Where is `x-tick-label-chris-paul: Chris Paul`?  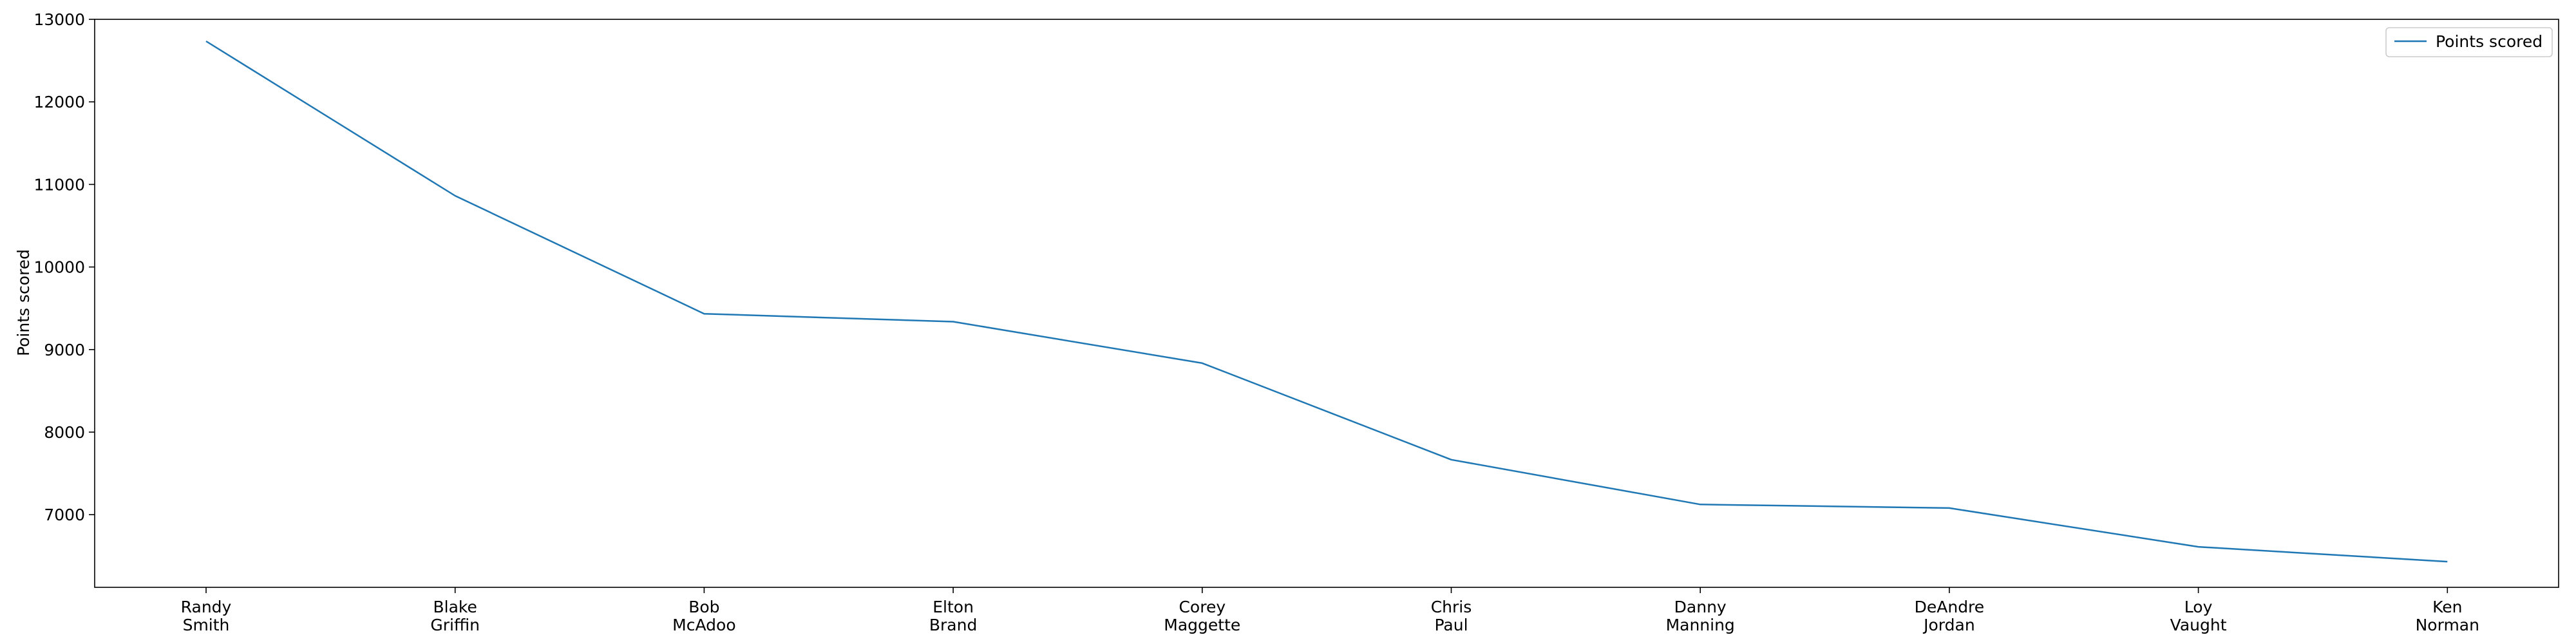 x-tick-label-chris-paul: Chris Paul is located at coordinates (1451, 616).